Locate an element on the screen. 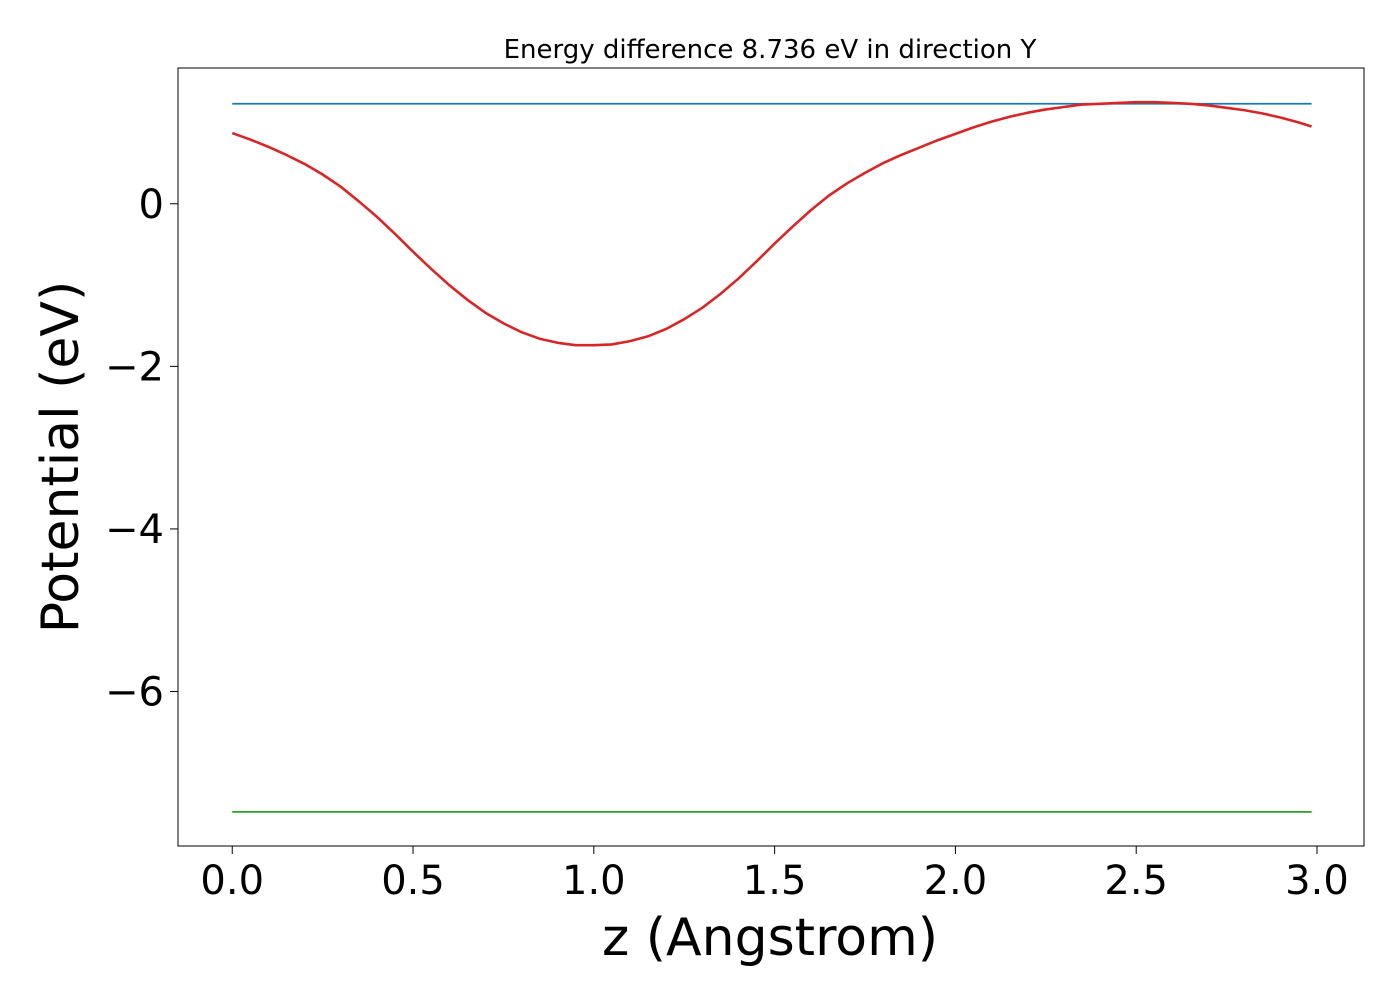  x-tick-label: 1.0 is located at coordinates (594, 881).